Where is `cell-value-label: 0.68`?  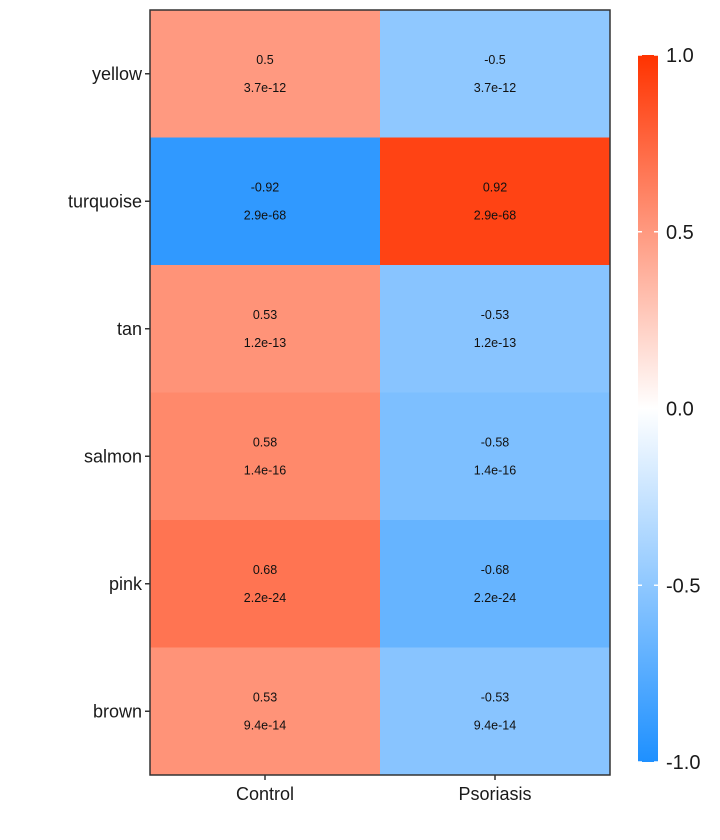
cell-value-label: 0.68 is located at coordinates (265, 570).